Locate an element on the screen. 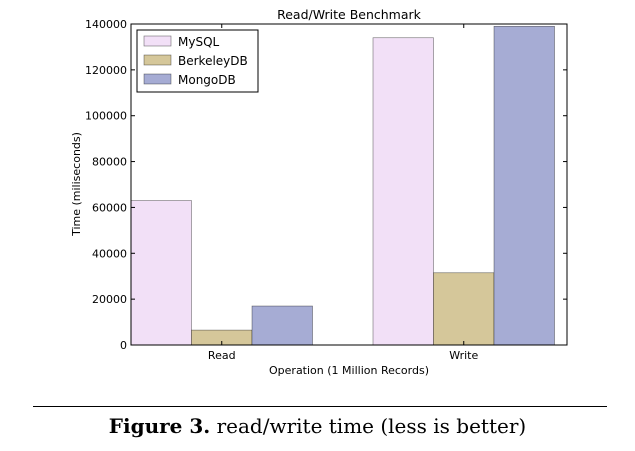 The image size is (635, 451). caption-label: Figure 3. is located at coordinates (159, 426).